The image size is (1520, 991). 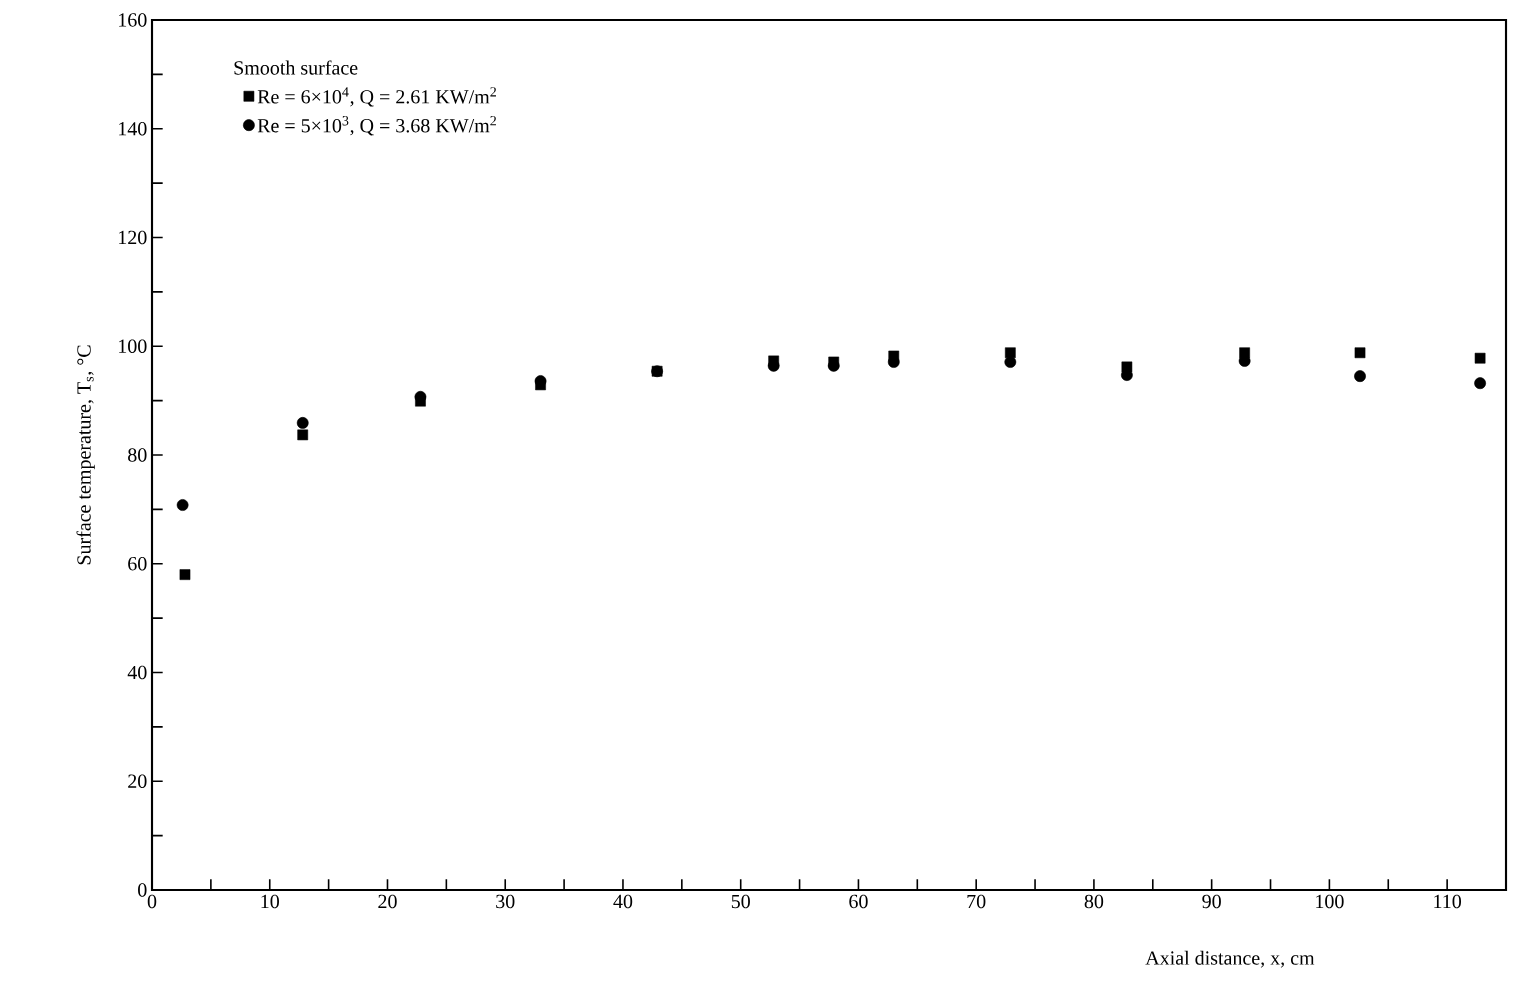 I want to click on y-tick-label: 60, so click(x=137, y=563).